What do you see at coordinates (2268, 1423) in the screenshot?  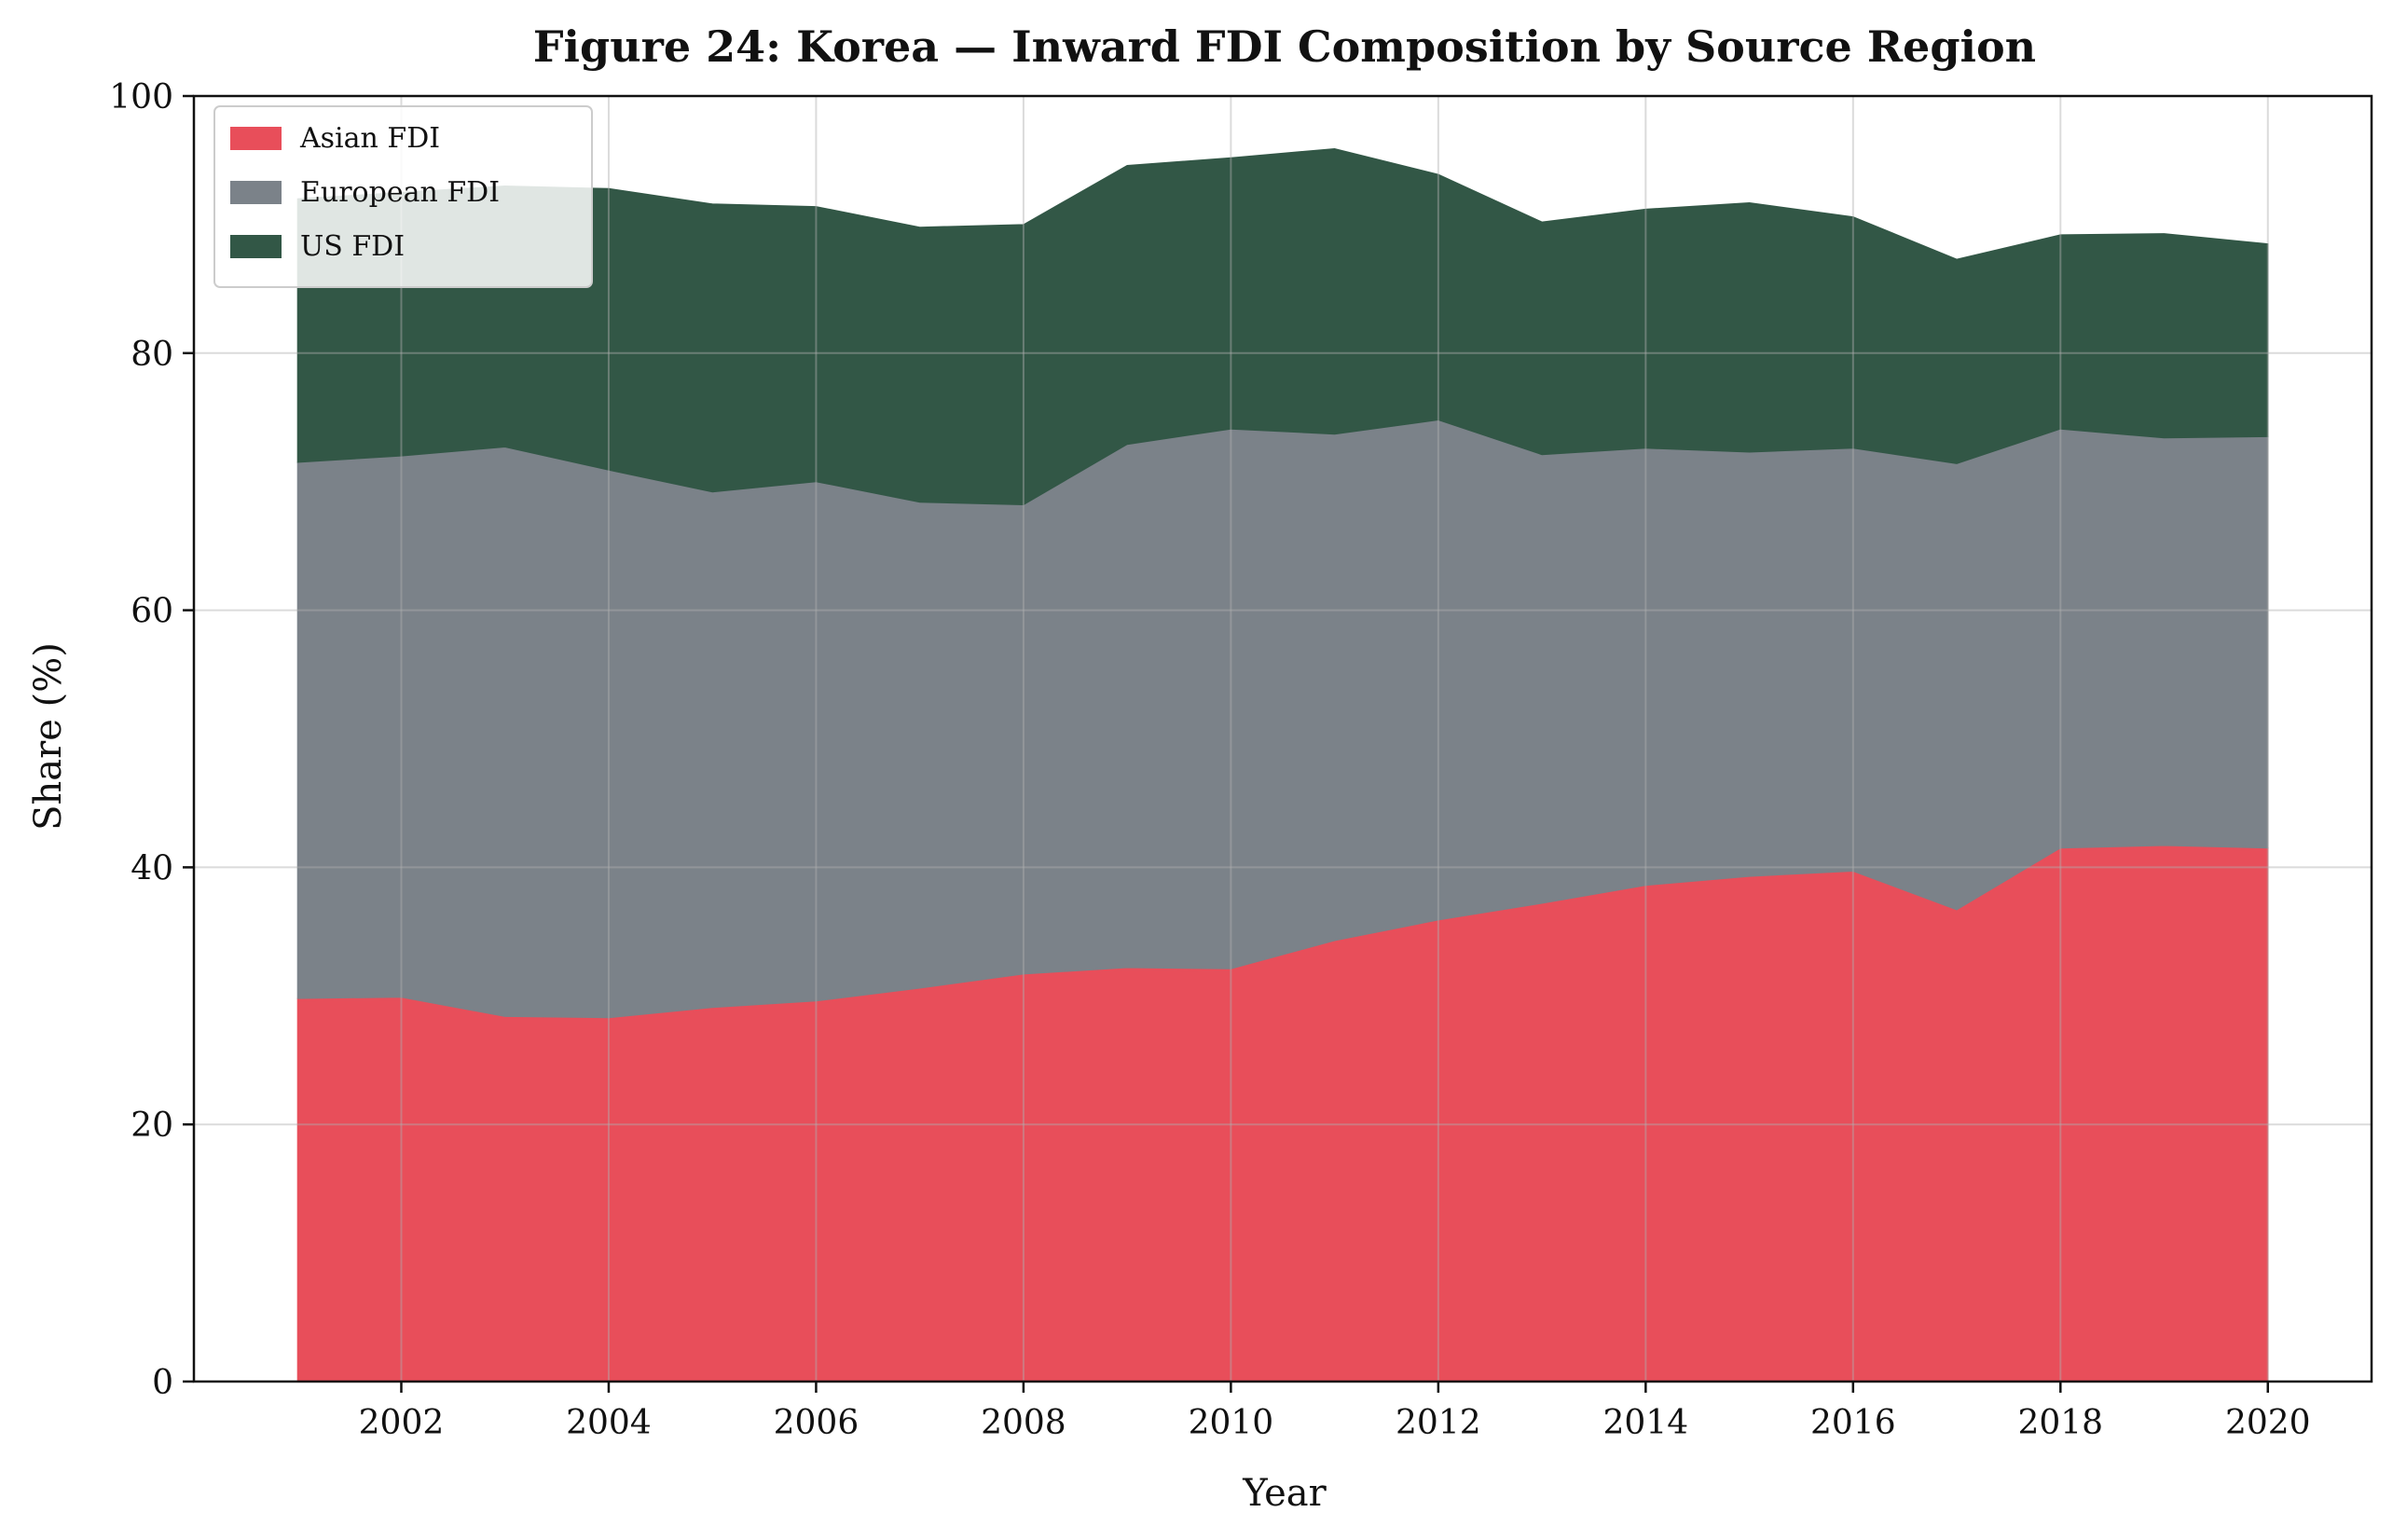 I see `x-tick-label: 2020` at bounding box center [2268, 1423].